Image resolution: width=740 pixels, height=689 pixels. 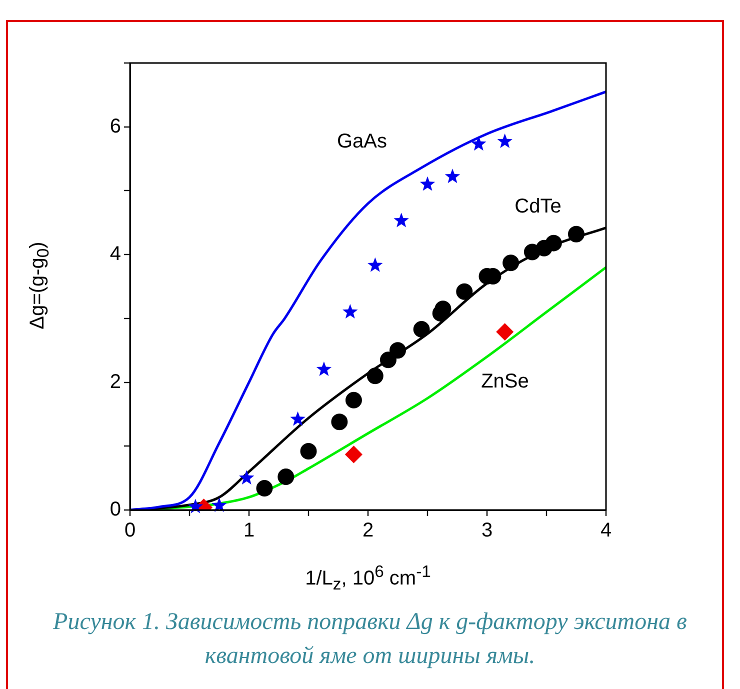 What do you see at coordinates (115, 509) in the screenshot?
I see `y-tick-label: 0` at bounding box center [115, 509].